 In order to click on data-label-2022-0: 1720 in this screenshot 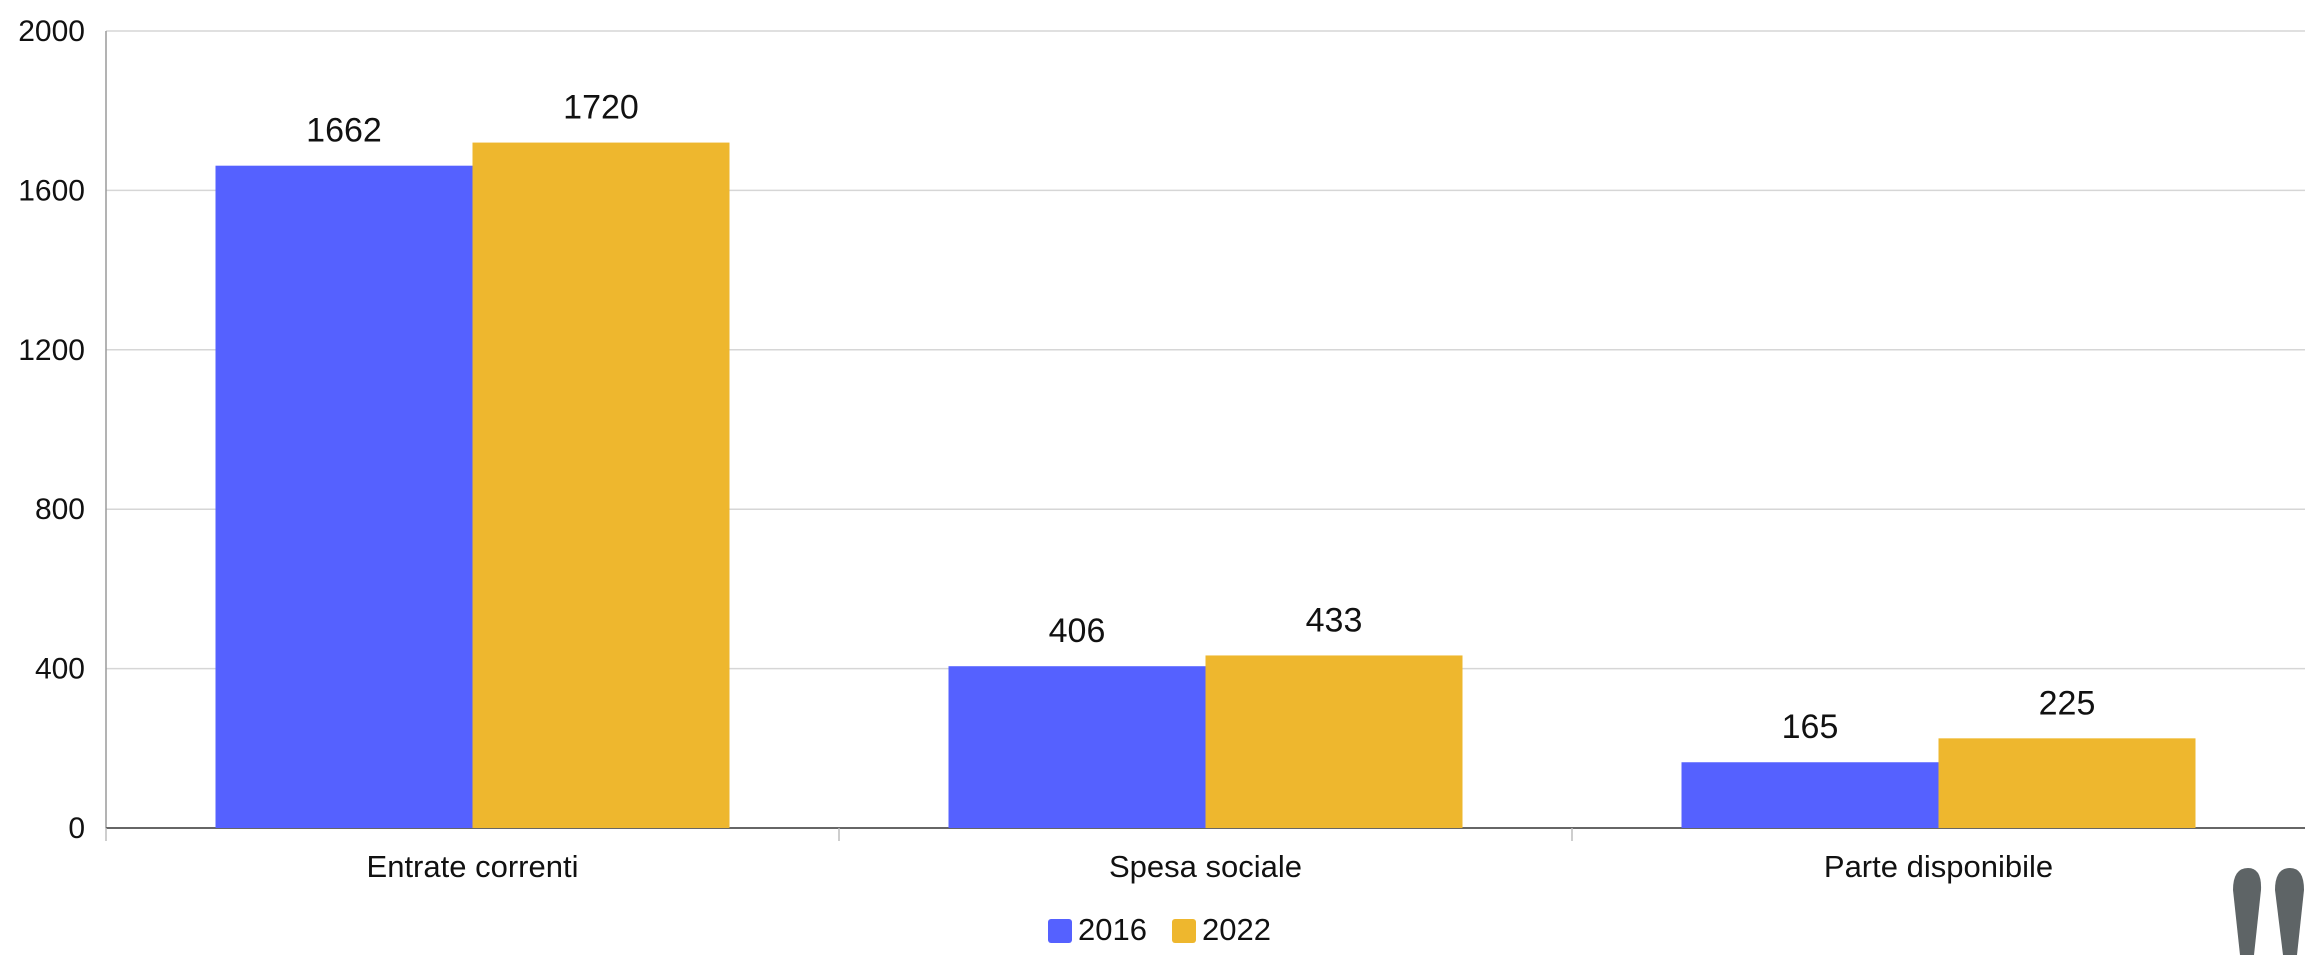, I will do `click(601, 108)`.